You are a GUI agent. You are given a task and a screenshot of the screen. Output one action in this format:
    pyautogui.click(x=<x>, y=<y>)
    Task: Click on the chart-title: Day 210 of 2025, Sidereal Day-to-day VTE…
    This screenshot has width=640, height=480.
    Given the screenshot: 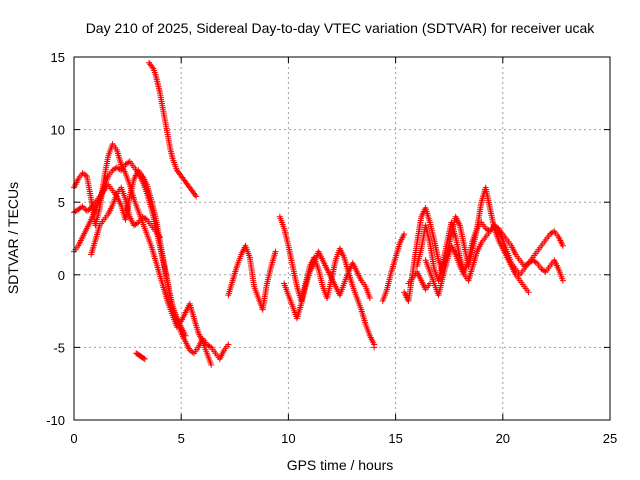 What is the action you would take?
    pyautogui.click(x=341, y=28)
    